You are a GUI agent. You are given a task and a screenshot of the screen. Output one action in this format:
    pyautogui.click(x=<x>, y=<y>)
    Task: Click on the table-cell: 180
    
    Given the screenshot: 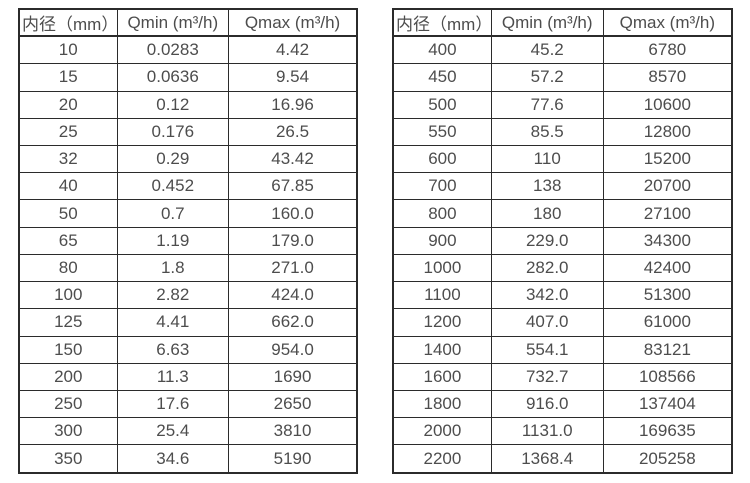 What is the action you would take?
    pyautogui.click(x=547, y=213)
    